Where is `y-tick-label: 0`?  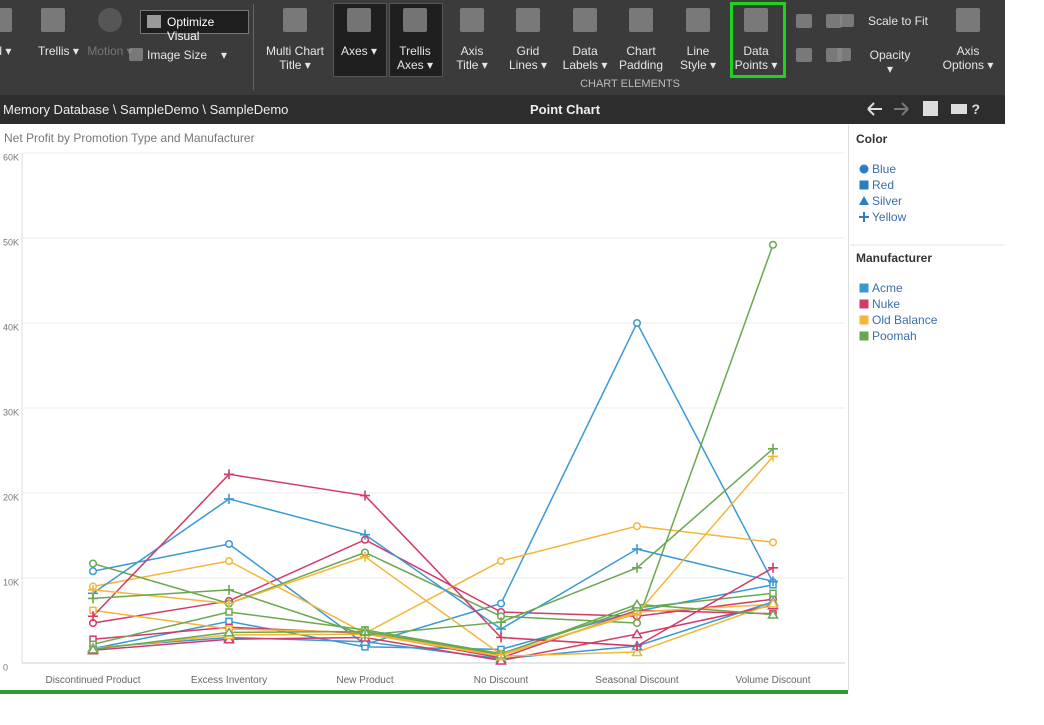 y-tick-label: 0 is located at coordinates (5, 667).